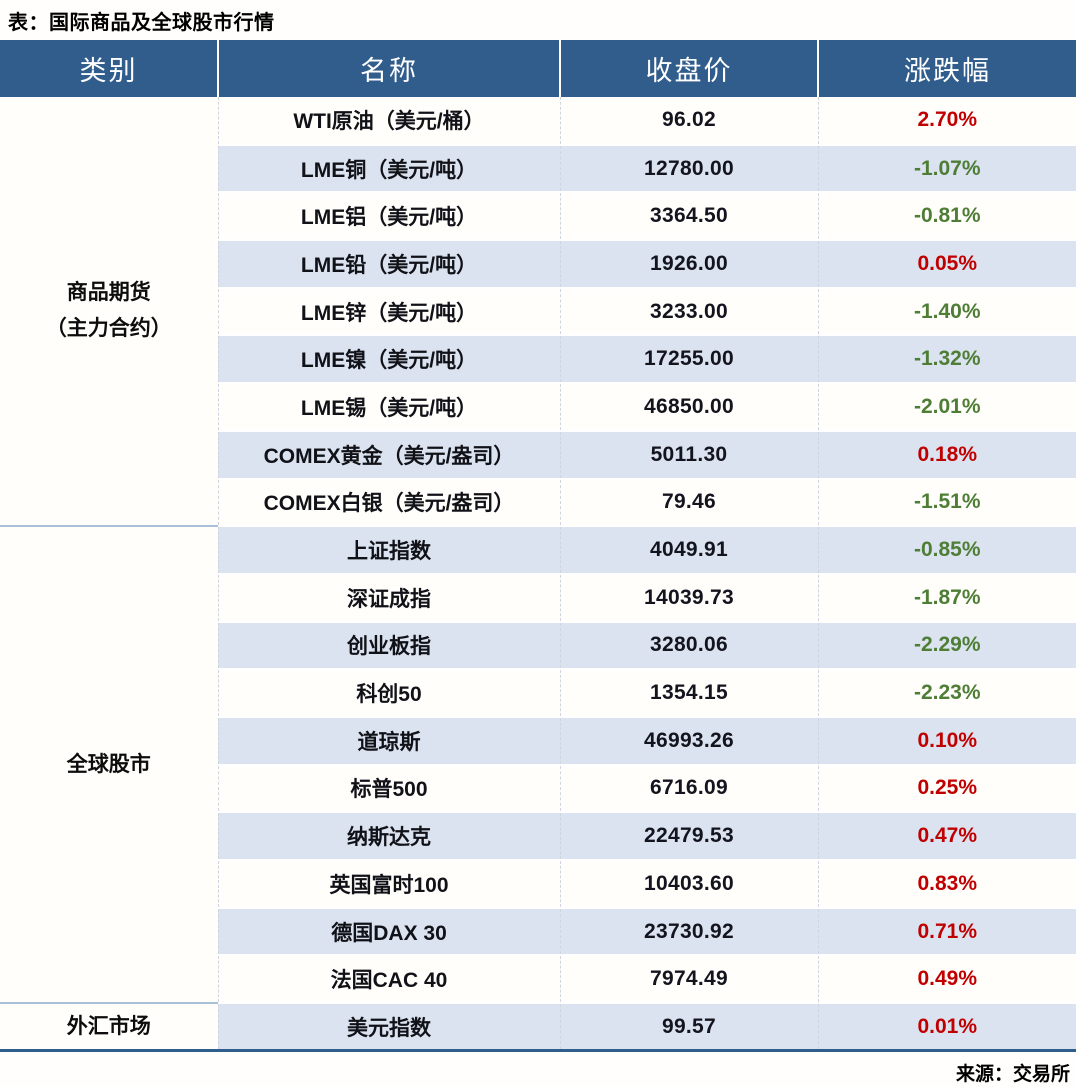  I want to click on row-change: -2.29%, so click(946, 646).